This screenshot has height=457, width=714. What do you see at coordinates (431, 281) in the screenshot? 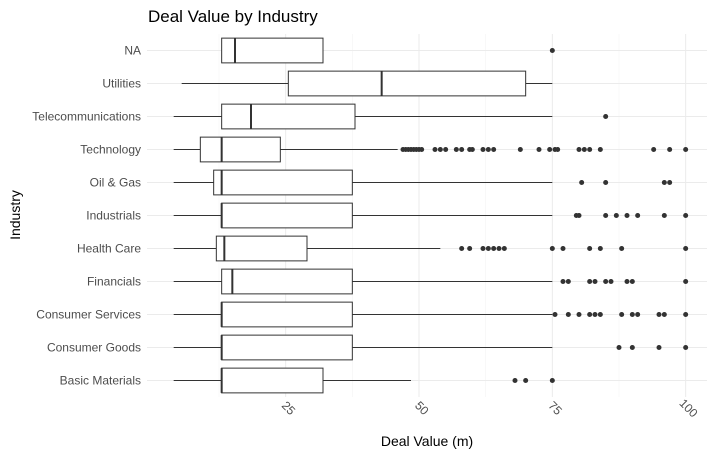
I see `boxplot-financials` at bounding box center [431, 281].